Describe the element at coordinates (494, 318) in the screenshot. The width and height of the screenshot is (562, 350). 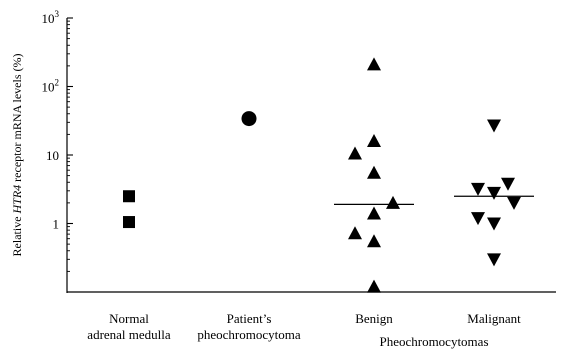
I see `category-label-malignant: Malignant` at that location.